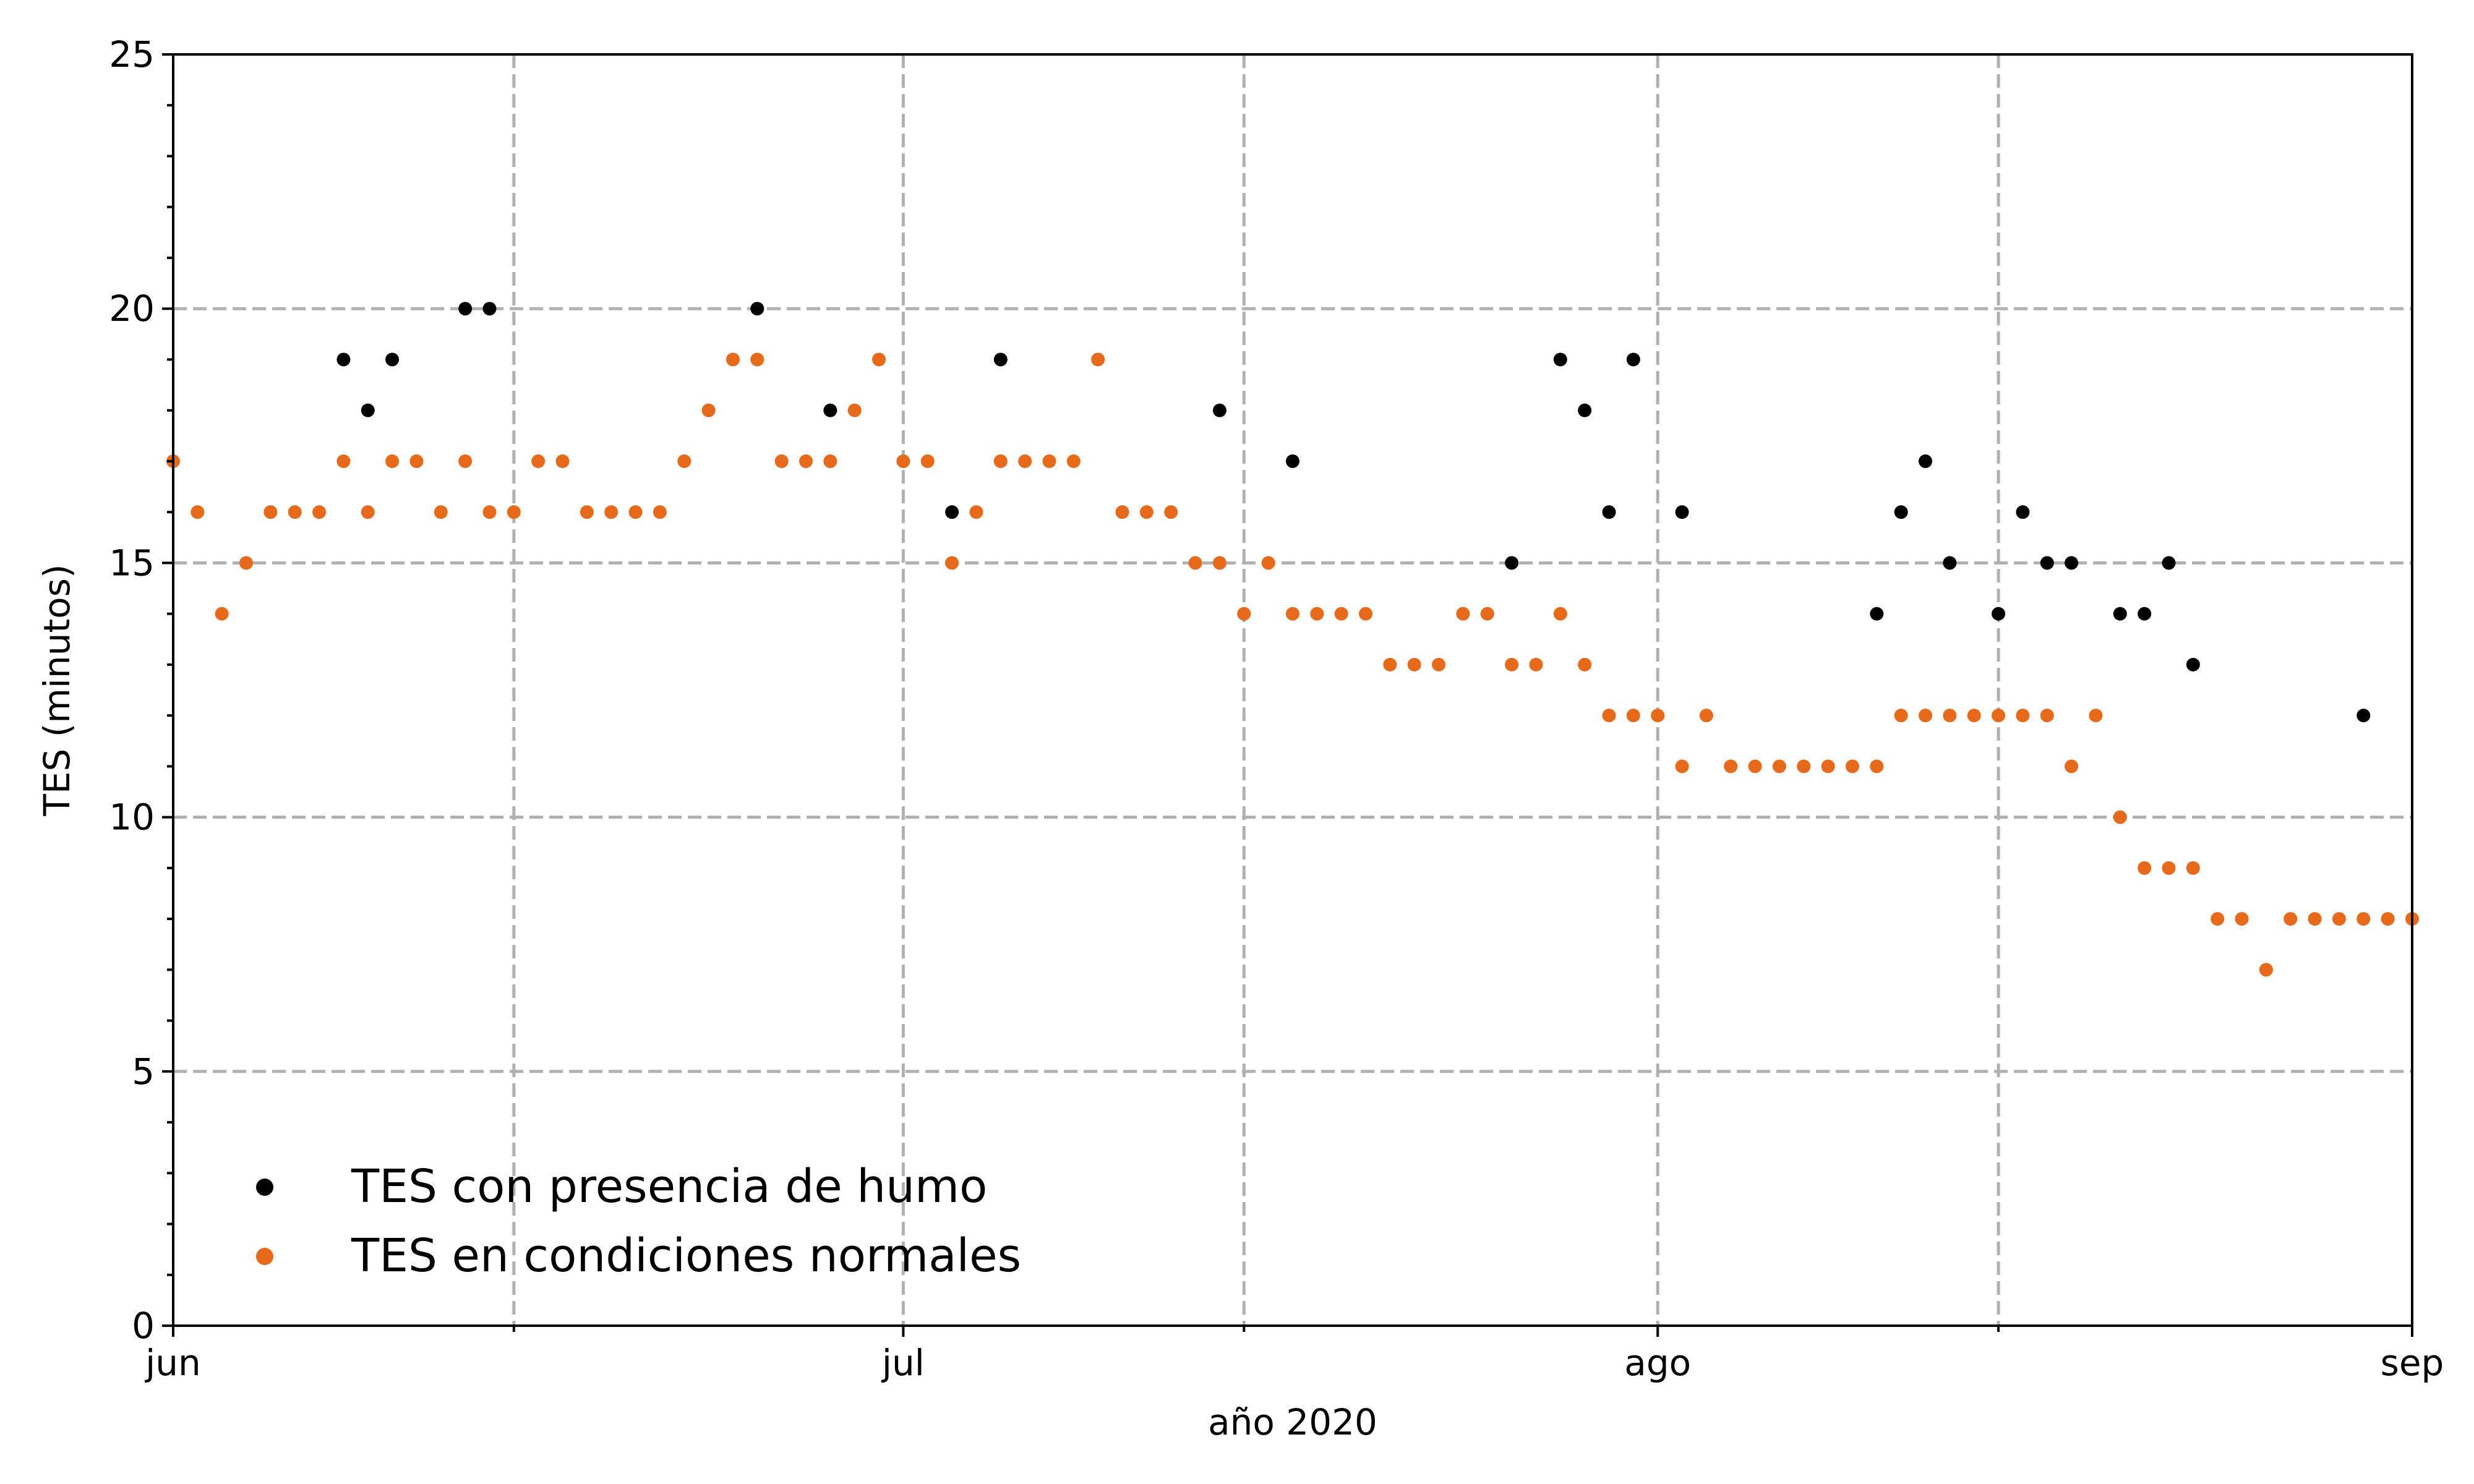  I want to click on y-tick-label: 10, so click(132, 817).